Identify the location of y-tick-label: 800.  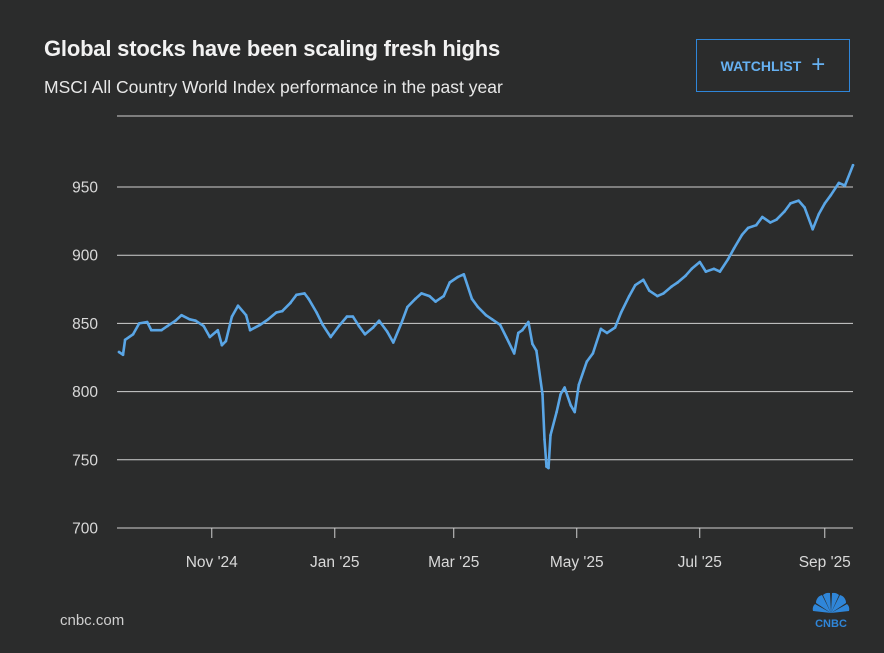
(85, 392).